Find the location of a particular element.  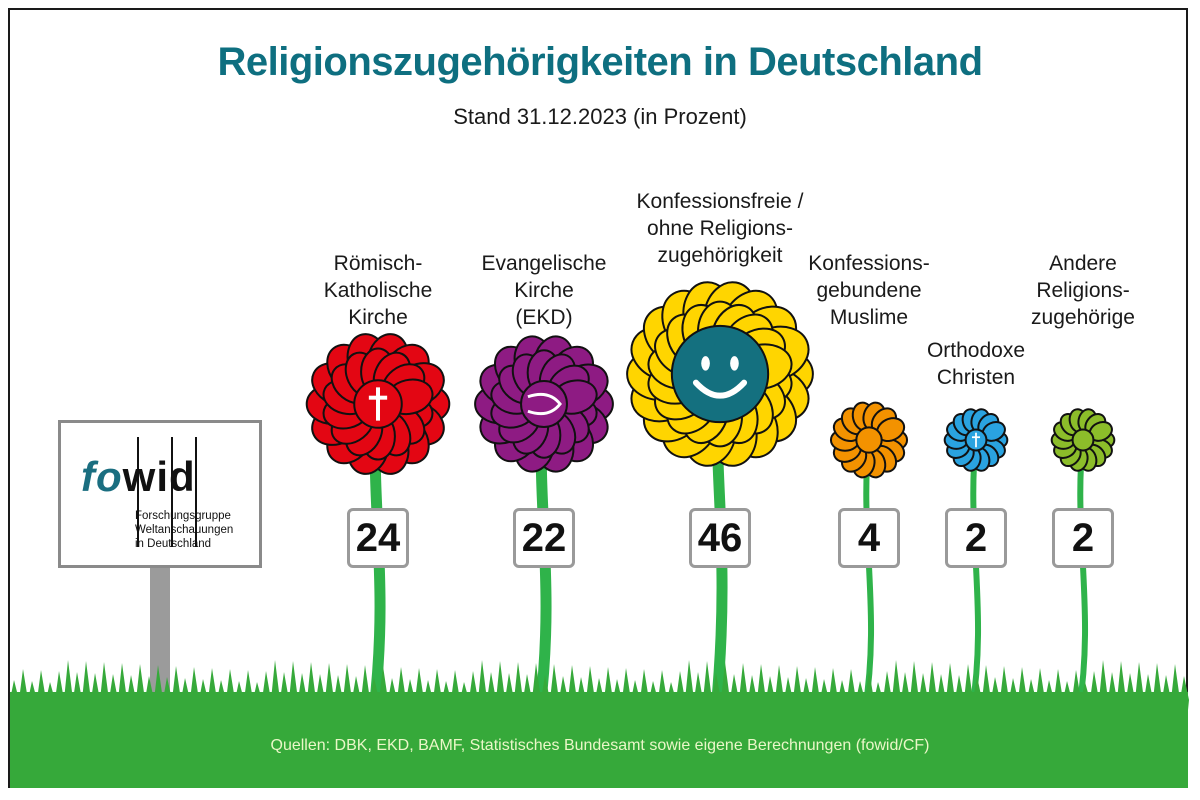

logo-divider-lines is located at coordinates (172, 492).